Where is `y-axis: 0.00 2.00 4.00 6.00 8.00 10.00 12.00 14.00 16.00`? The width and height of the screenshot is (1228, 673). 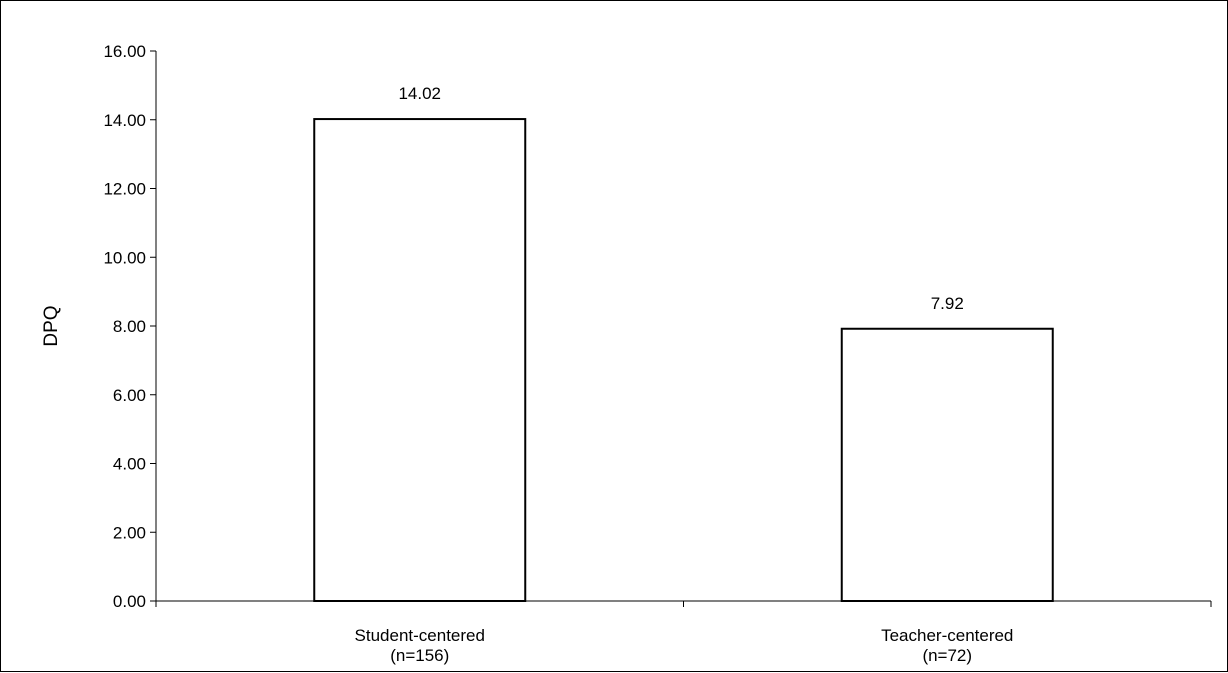 y-axis: 0.00 2.00 4.00 6.00 8.00 10.00 12.00 14.00 16.00 is located at coordinates (130, 326).